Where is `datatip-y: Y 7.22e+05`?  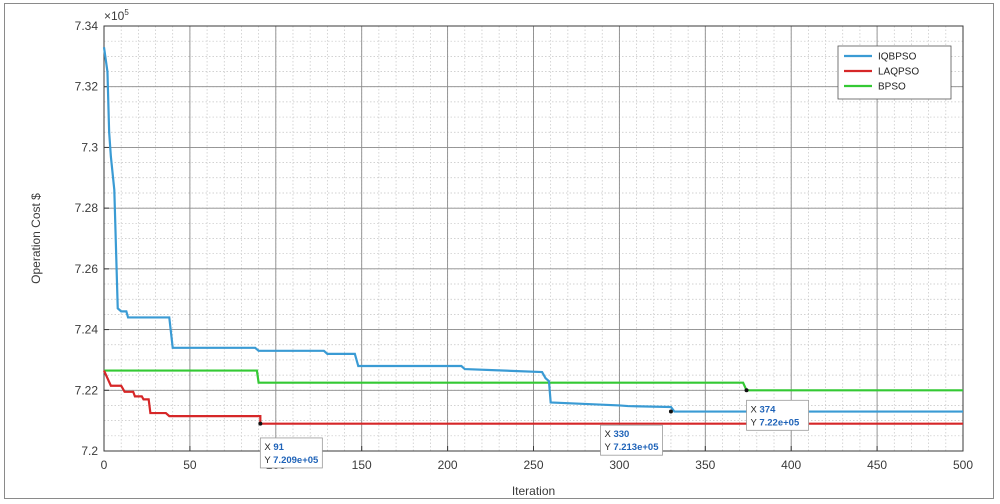
datatip-y: Y 7.22e+05 is located at coordinates (775, 422).